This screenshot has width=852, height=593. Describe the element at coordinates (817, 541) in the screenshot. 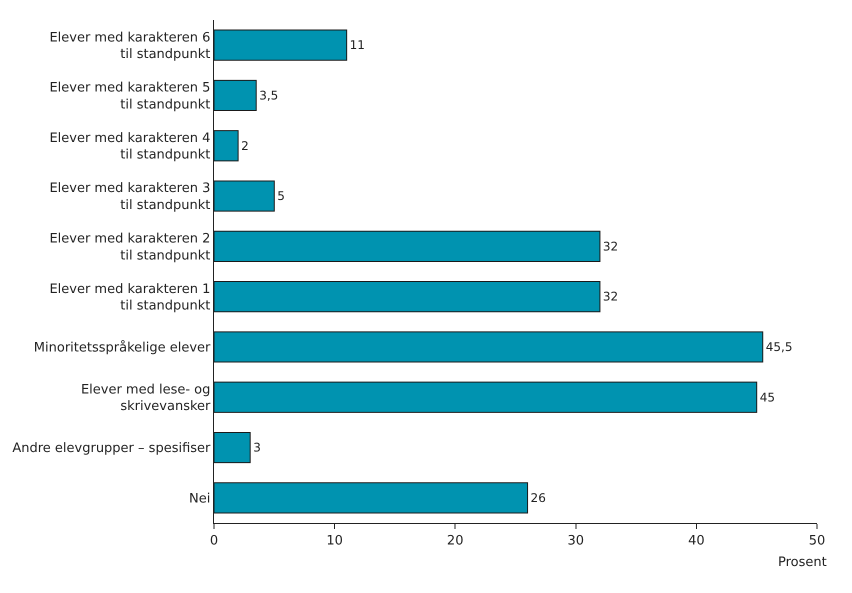

I see `x-tick-label: 50` at that location.